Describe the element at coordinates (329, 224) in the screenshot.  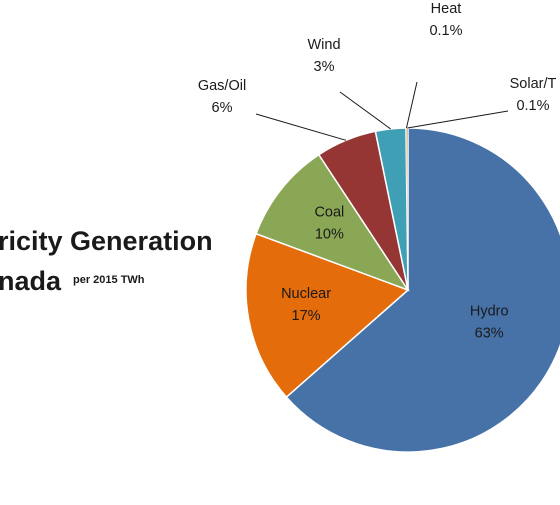
I see `slice-label-coal: Coal 10%` at that location.